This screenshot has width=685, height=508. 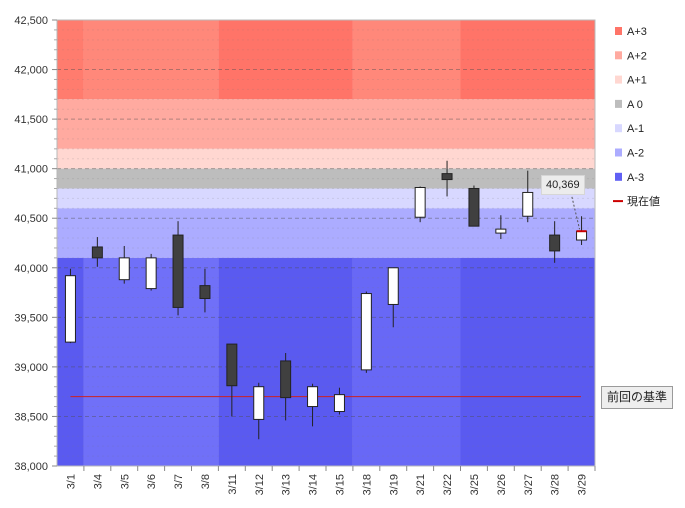 I want to click on legend: A+3 A+2 A+1 A 0 A-1 A-2 A-3 現在値, so click(x=636, y=117).